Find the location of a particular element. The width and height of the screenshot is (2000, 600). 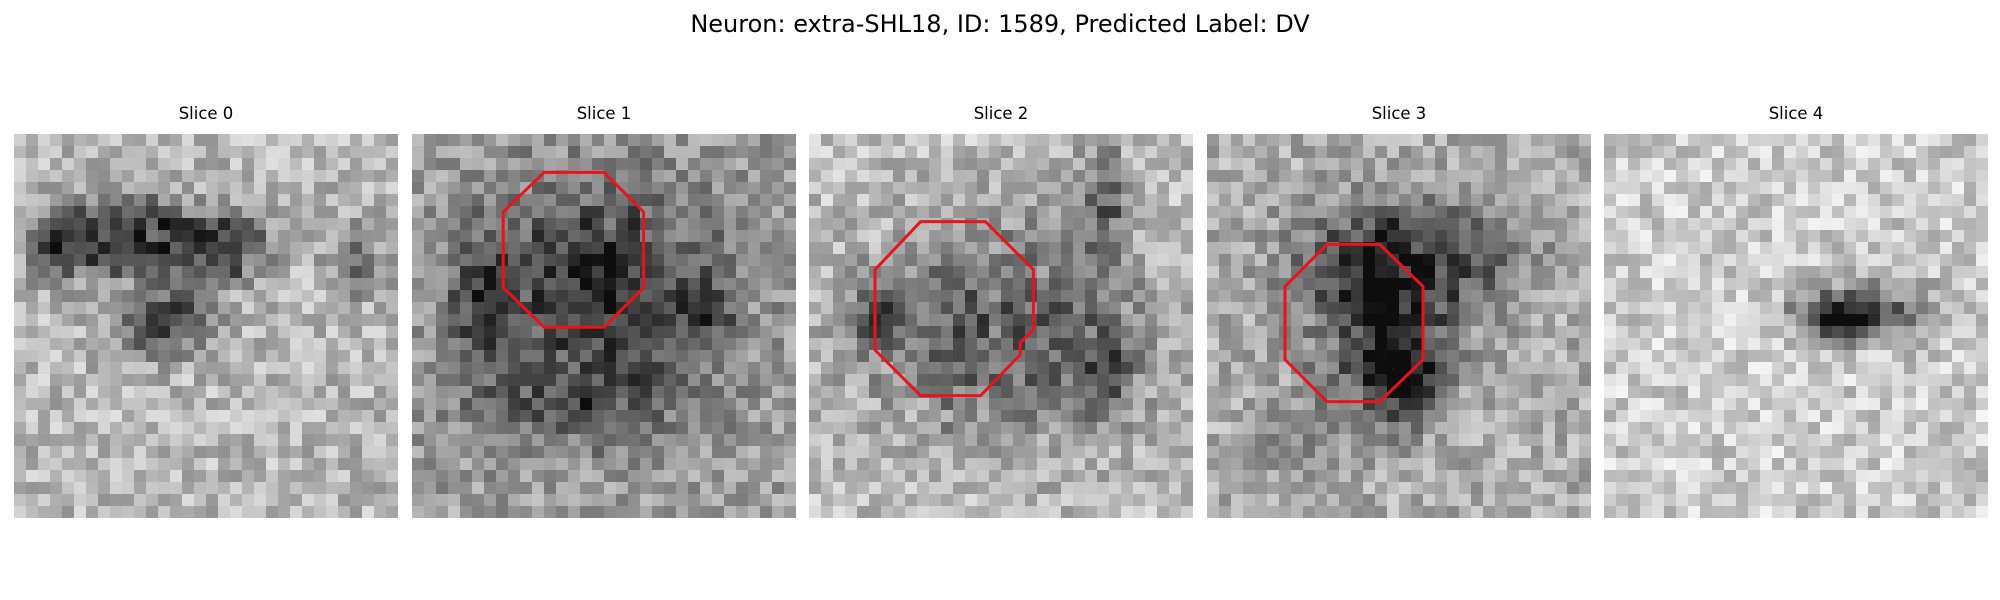

slice-title-4: Slice 4 is located at coordinates (1796, 113).